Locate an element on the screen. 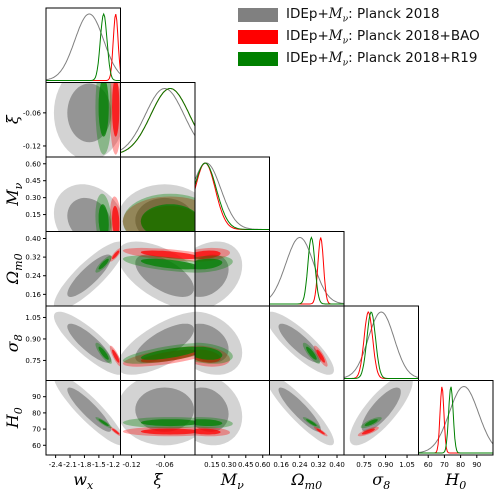 Image resolution: width=498 pixels, height=499 pixels. x-axis-label: ξ is located at coordinates (158, 479).